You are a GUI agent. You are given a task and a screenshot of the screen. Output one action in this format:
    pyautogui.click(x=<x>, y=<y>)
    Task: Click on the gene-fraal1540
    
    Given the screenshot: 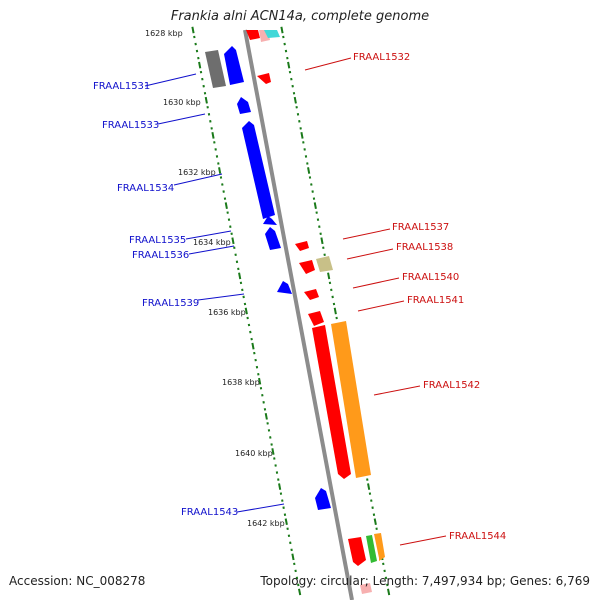 What is the action you would take?
    pyautogui.click(x=311, y=294)
    